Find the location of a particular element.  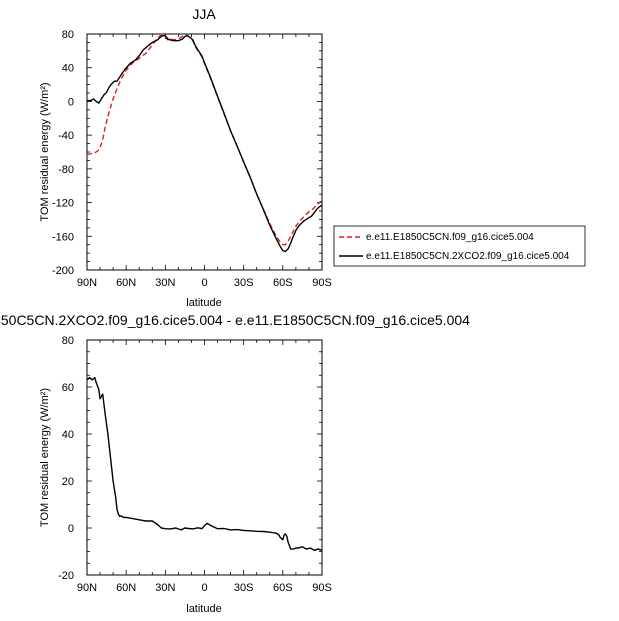

panel-top-title: JJA is located at coordinates (204, 14).